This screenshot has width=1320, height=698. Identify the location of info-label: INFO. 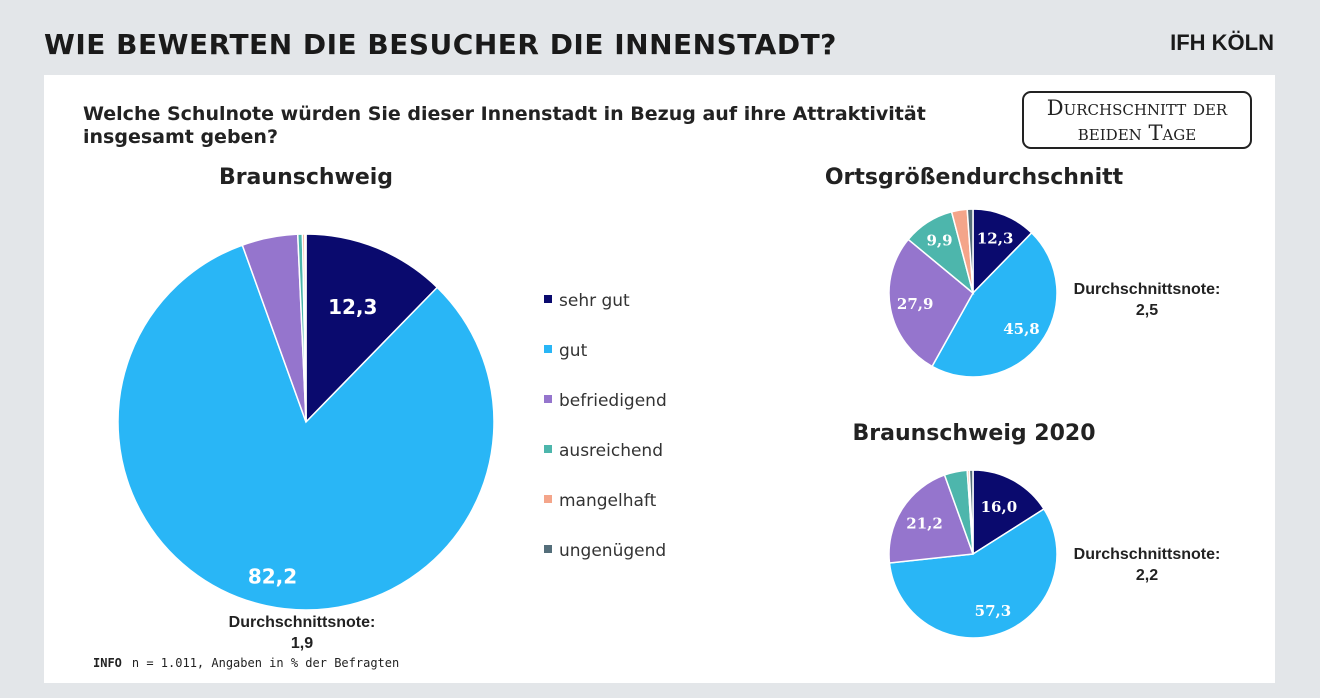
(107, 663).